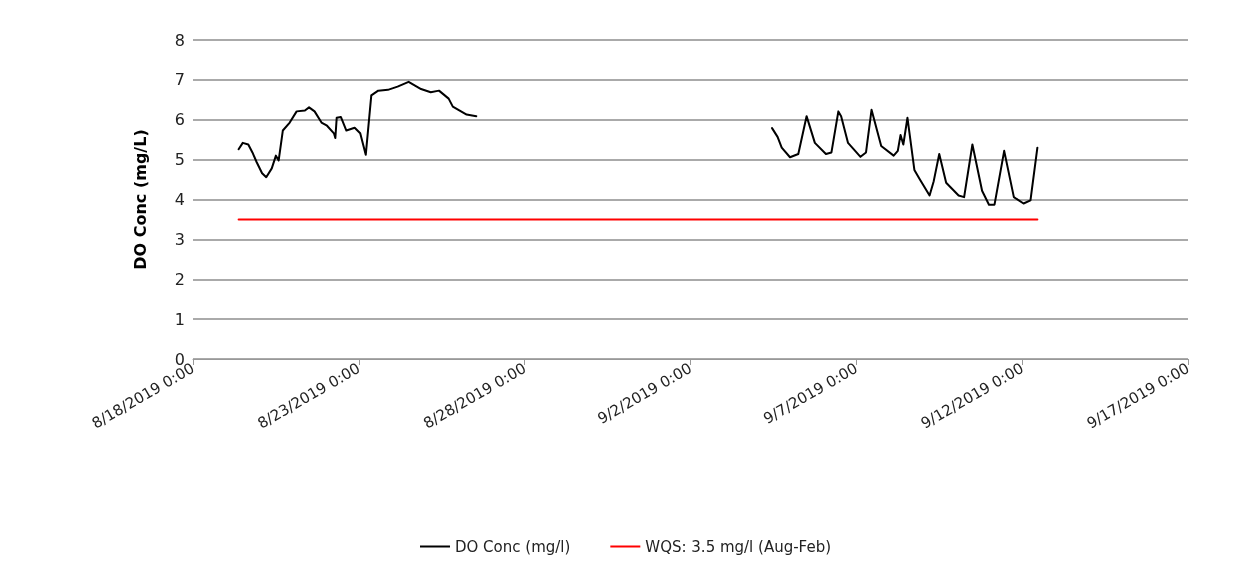  What do you see at coordinates (512, 546) in the screenshot?
I see `legend-label: DO Conc (mg/l)` at bounding box center [512, 546].